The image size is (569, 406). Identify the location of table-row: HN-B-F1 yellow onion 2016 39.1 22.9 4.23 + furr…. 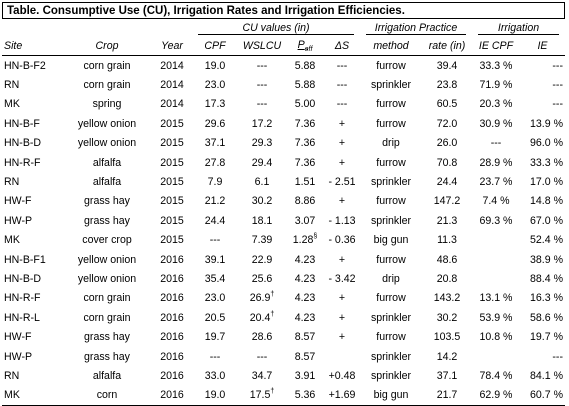
(283, 259).